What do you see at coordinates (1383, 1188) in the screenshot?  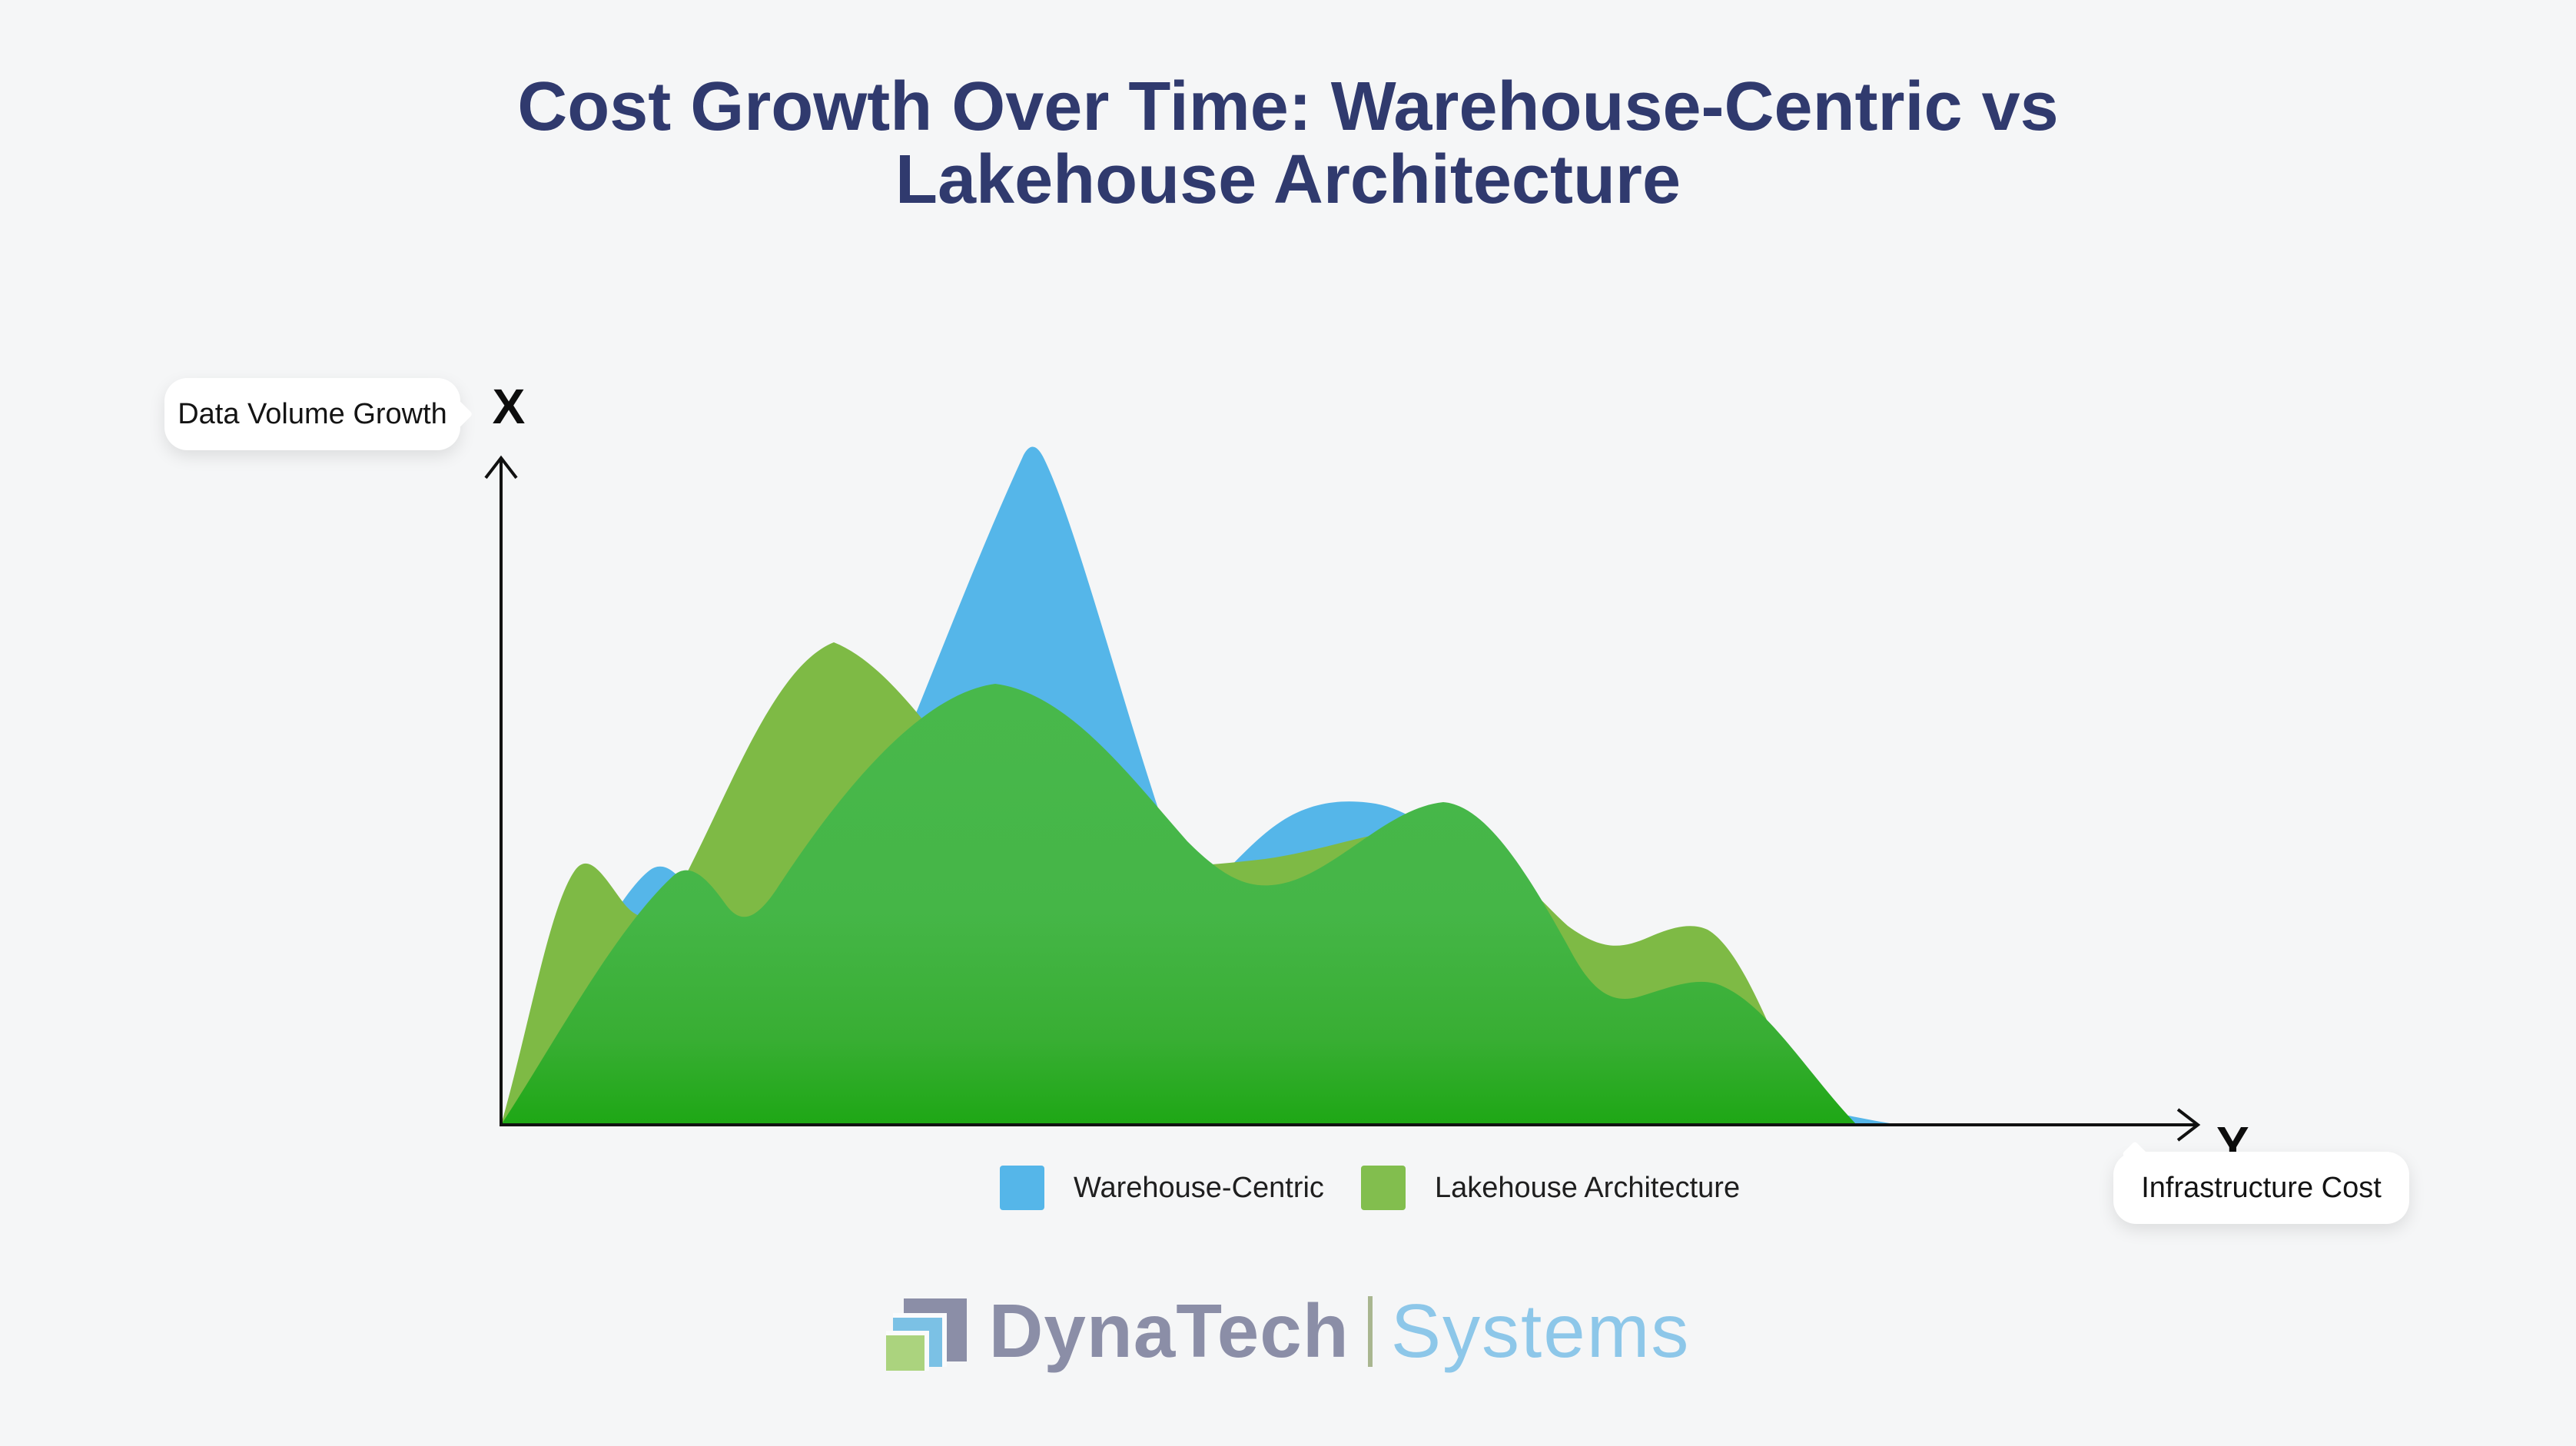 I see `lakehouse-architecture-swatch-icon` at bounding box center [1383, 1188].